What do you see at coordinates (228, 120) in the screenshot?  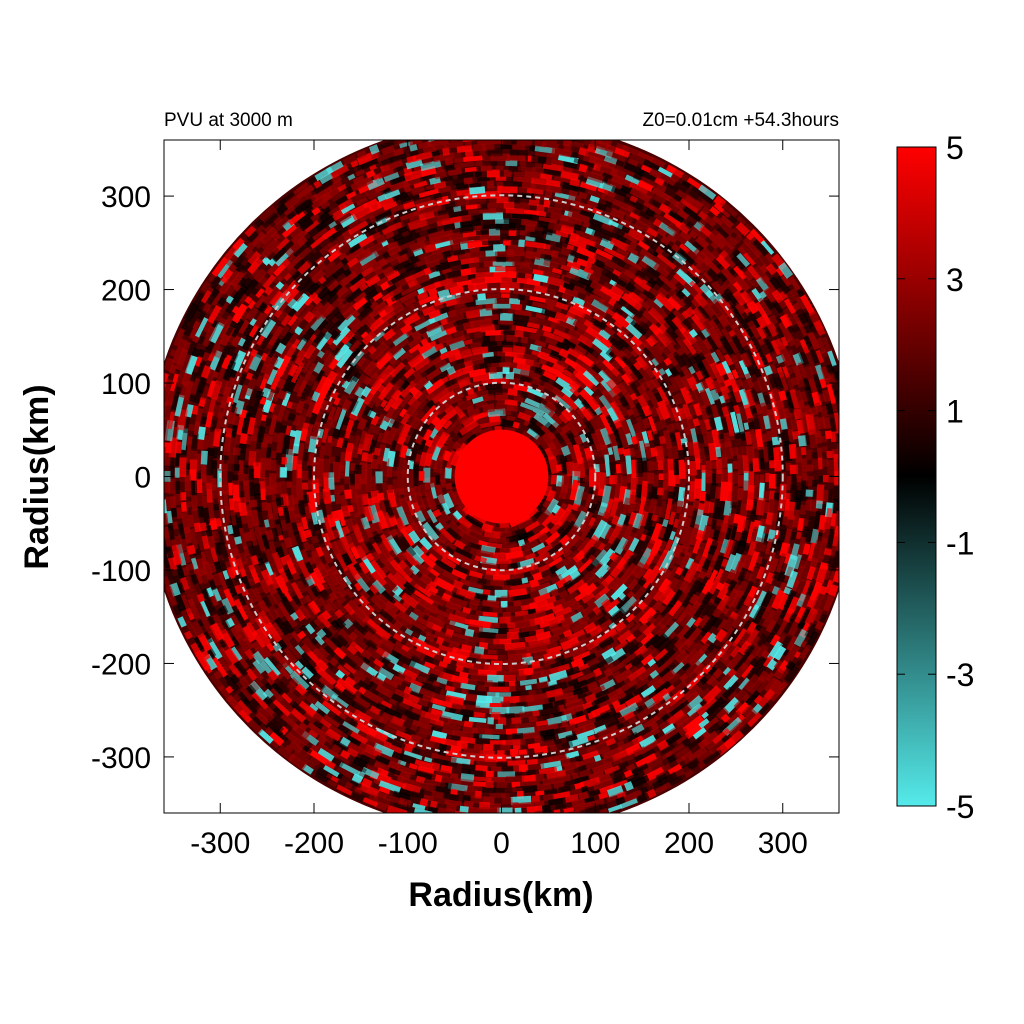 I see `title-left: PVU at 3000 m` at bounding box center [228, 120].